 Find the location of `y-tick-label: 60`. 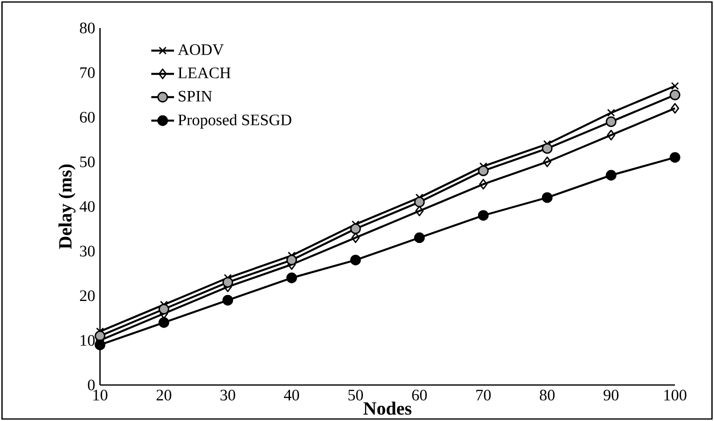

y-tick-label: 60 is located at coordinates (87, 117).